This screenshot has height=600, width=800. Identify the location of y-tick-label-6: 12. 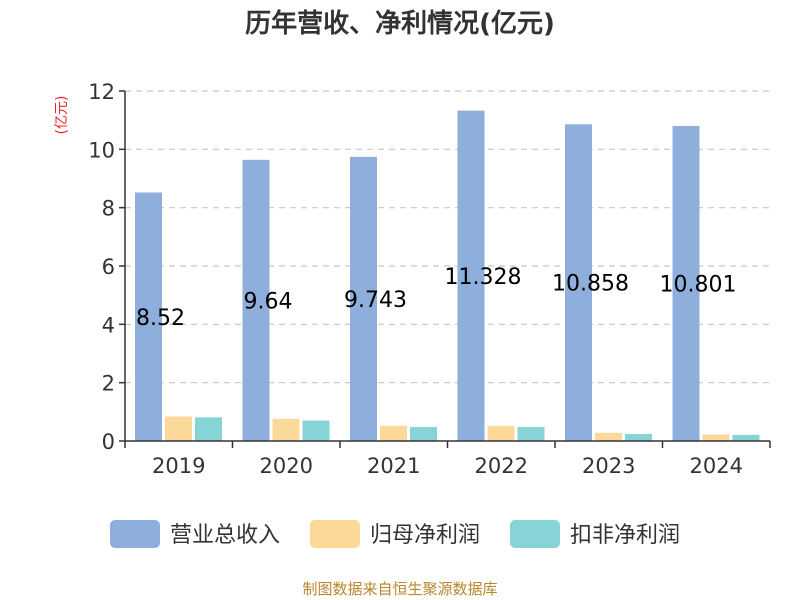
(101, 92).